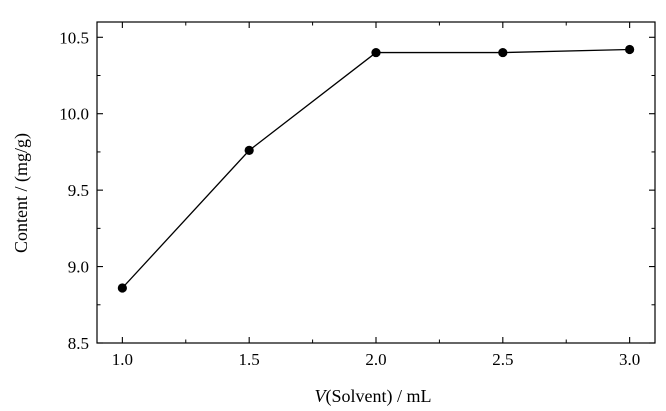 The width and height of the screenshot is (666, 411). I want to click on x-tick-label: 2.5, so click(502, 359).